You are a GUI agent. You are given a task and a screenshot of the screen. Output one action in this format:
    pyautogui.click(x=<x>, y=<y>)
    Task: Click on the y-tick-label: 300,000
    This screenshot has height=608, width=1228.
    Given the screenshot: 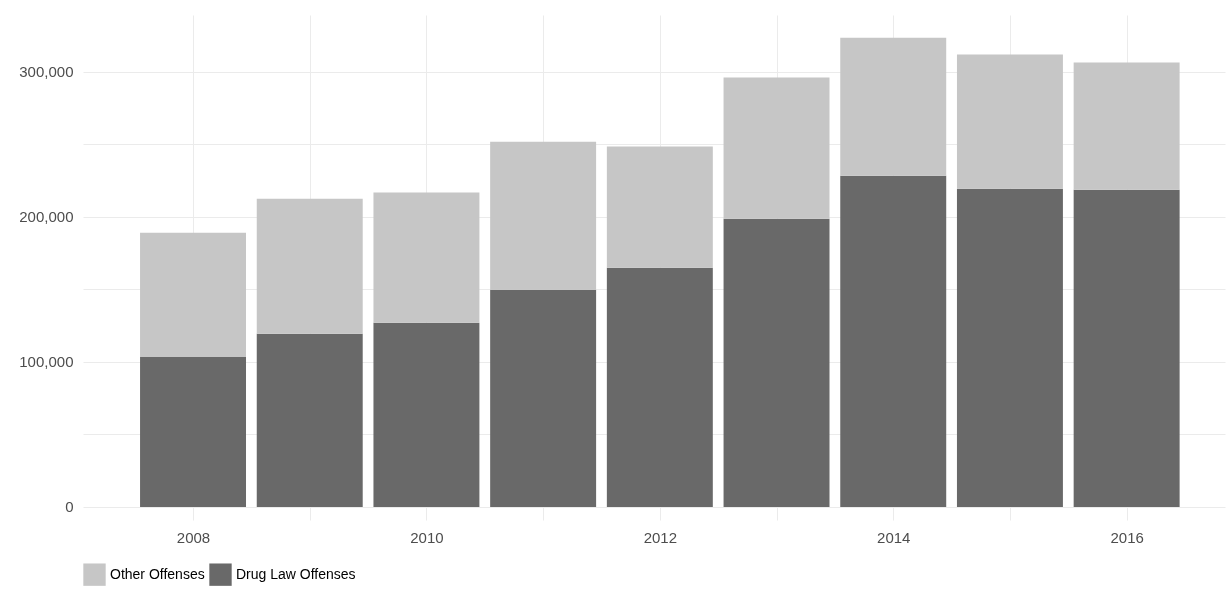 What is the action you would take?
    pyautogui.click(x=46, y=72)
    